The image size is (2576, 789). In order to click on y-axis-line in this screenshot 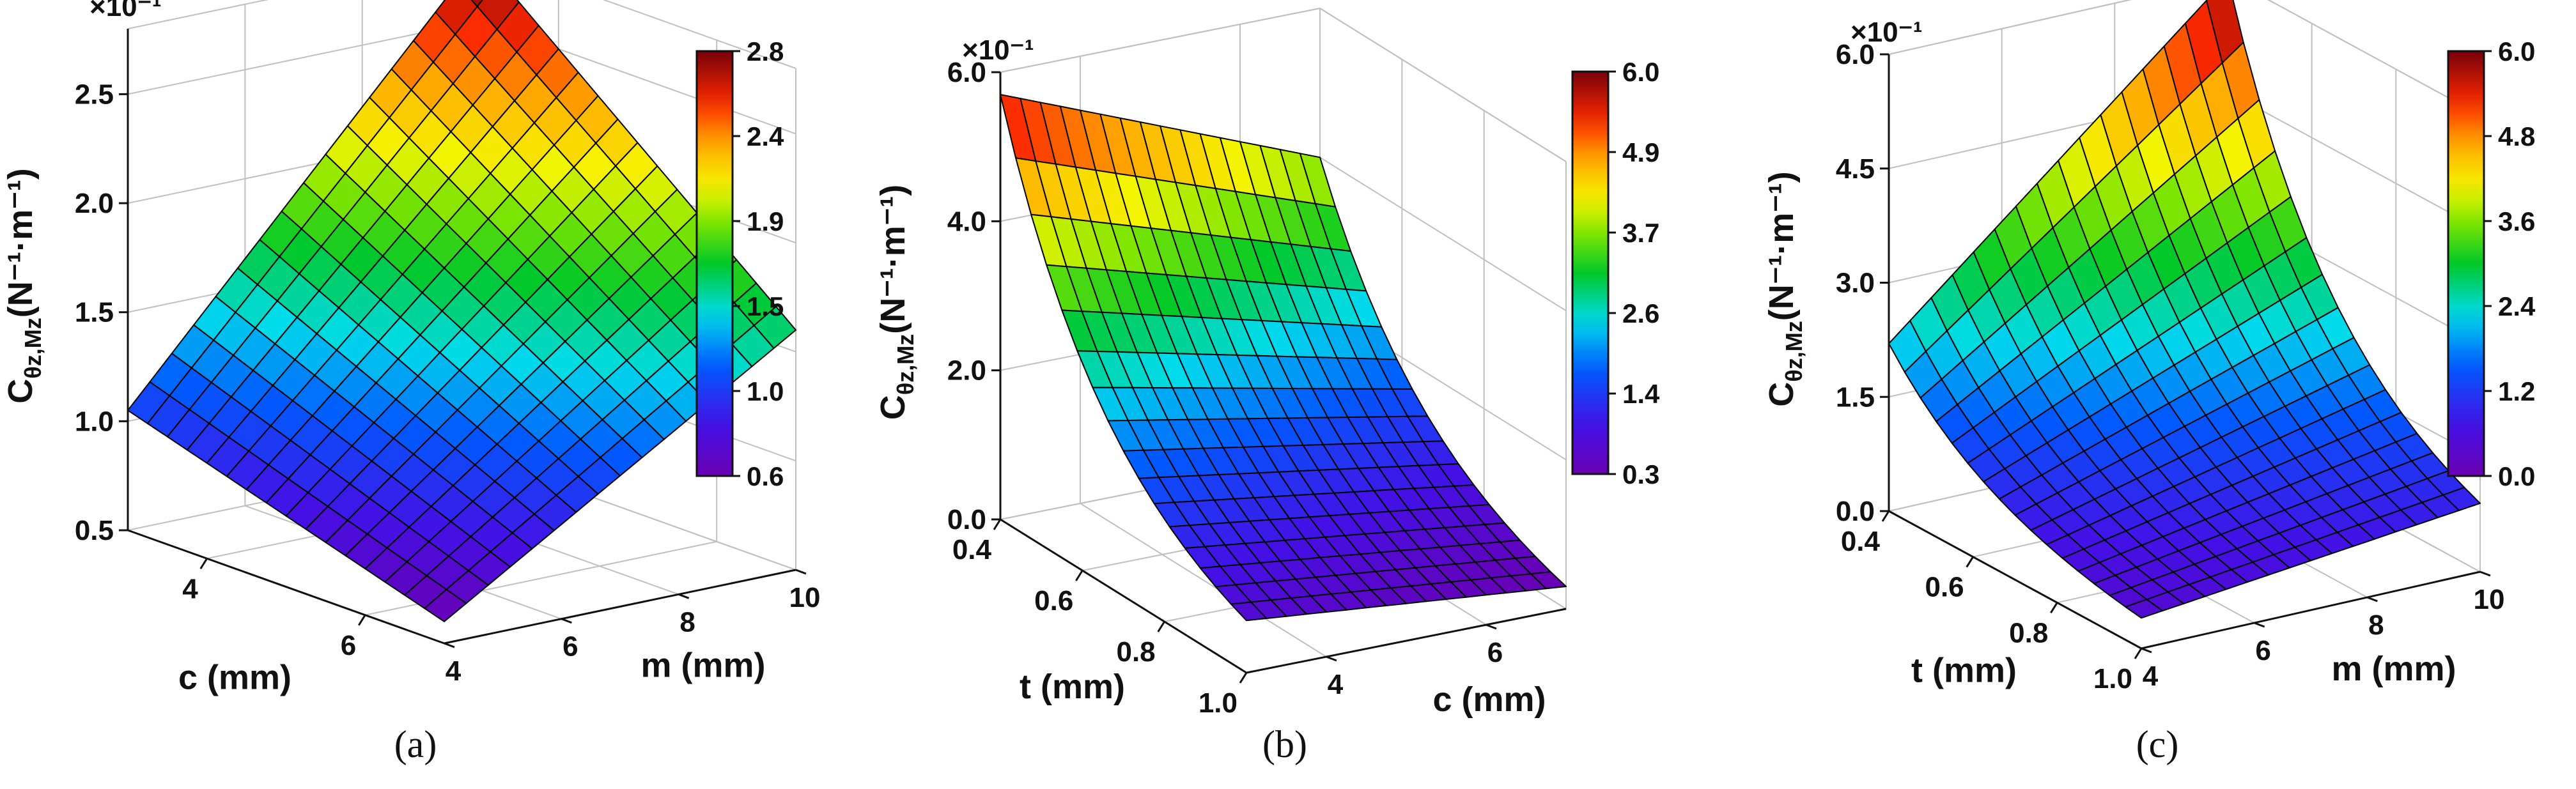, I will do `click(2311, 610)`.